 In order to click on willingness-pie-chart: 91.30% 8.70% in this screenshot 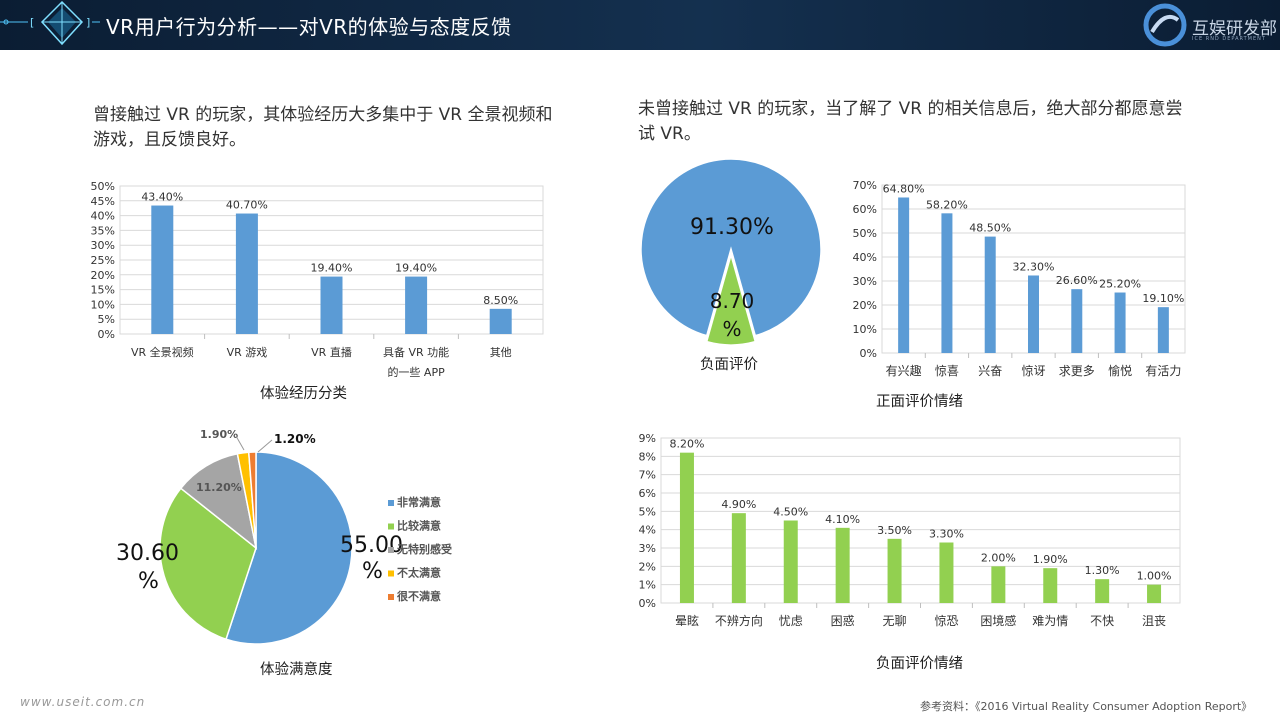, I will do `click(731, 252)`.